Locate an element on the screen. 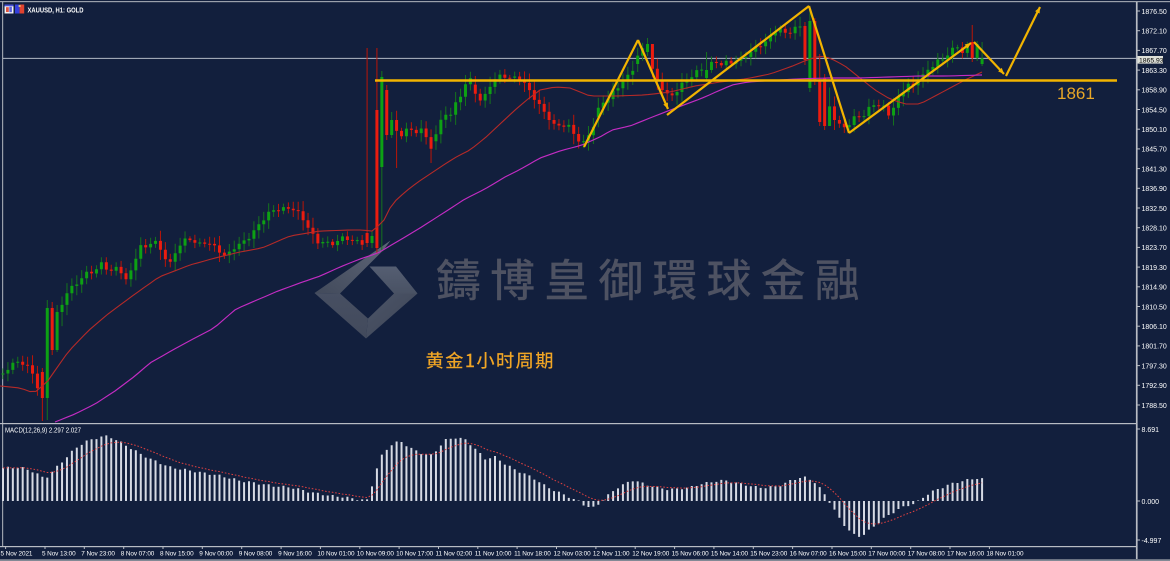 The height and width of the screenshot is (561, 1170). svg-text: -4.997 is located at coordinates (1152, 541).